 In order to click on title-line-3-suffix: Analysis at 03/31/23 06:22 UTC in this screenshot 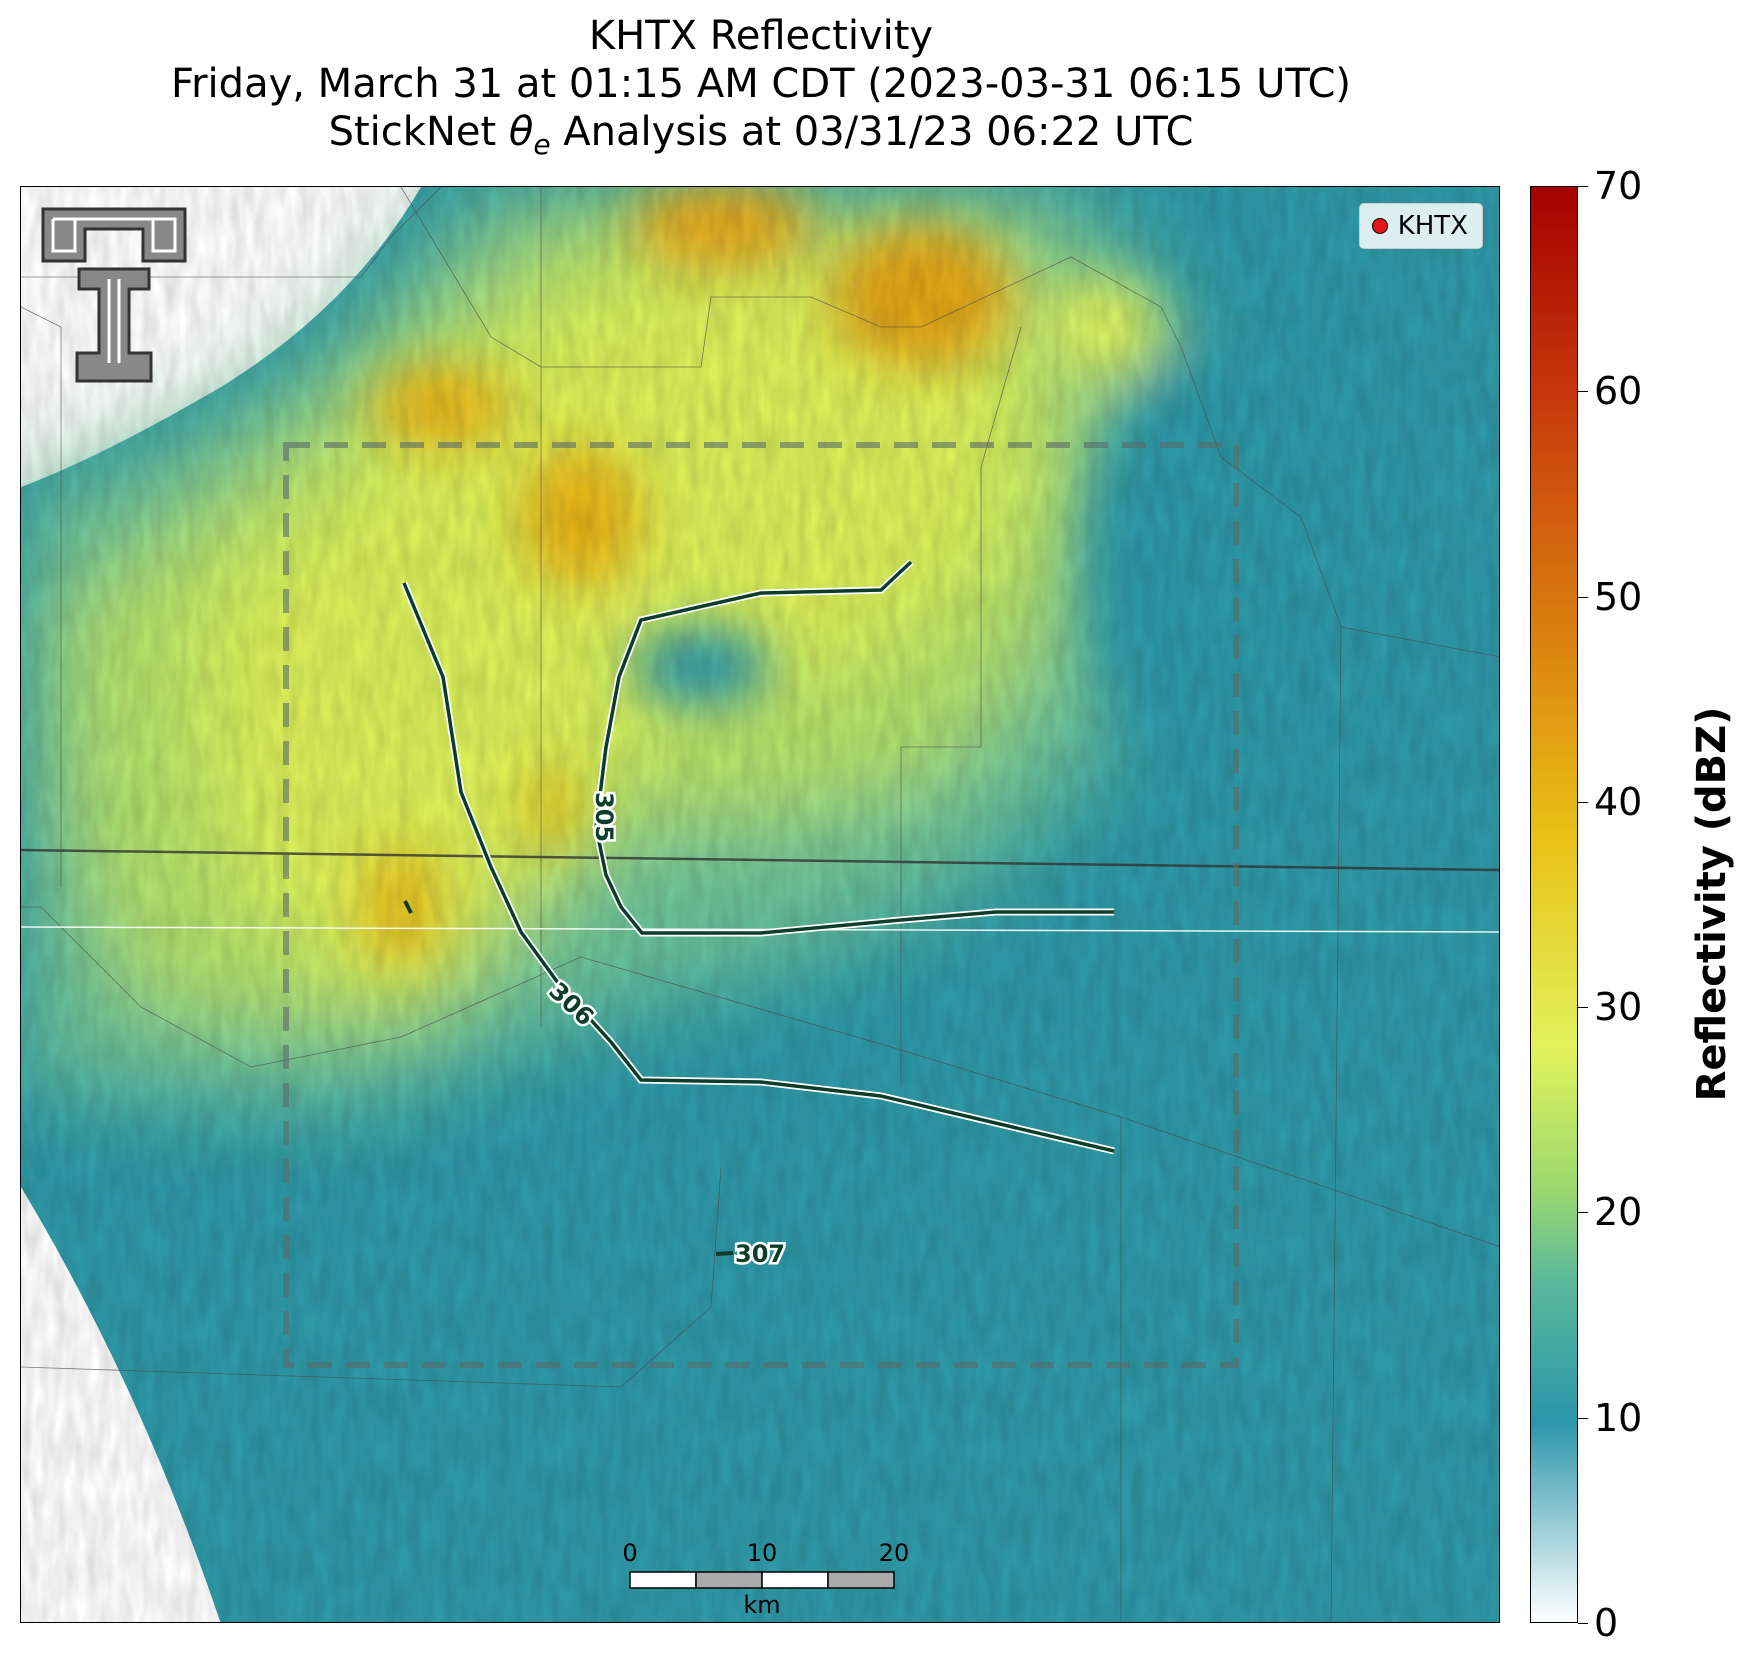, I will do `click(872, 132)`.